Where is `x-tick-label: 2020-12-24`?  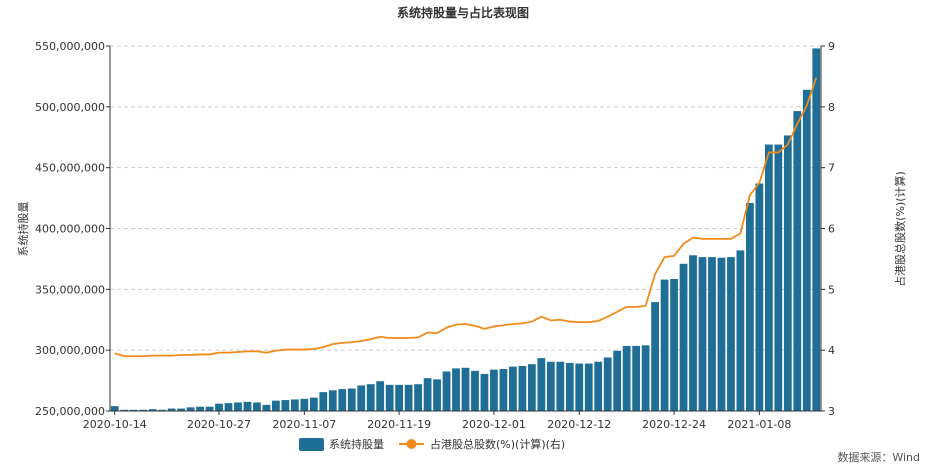 x-tick-label: 2020-12-24 is located at coordinates (674, 424).